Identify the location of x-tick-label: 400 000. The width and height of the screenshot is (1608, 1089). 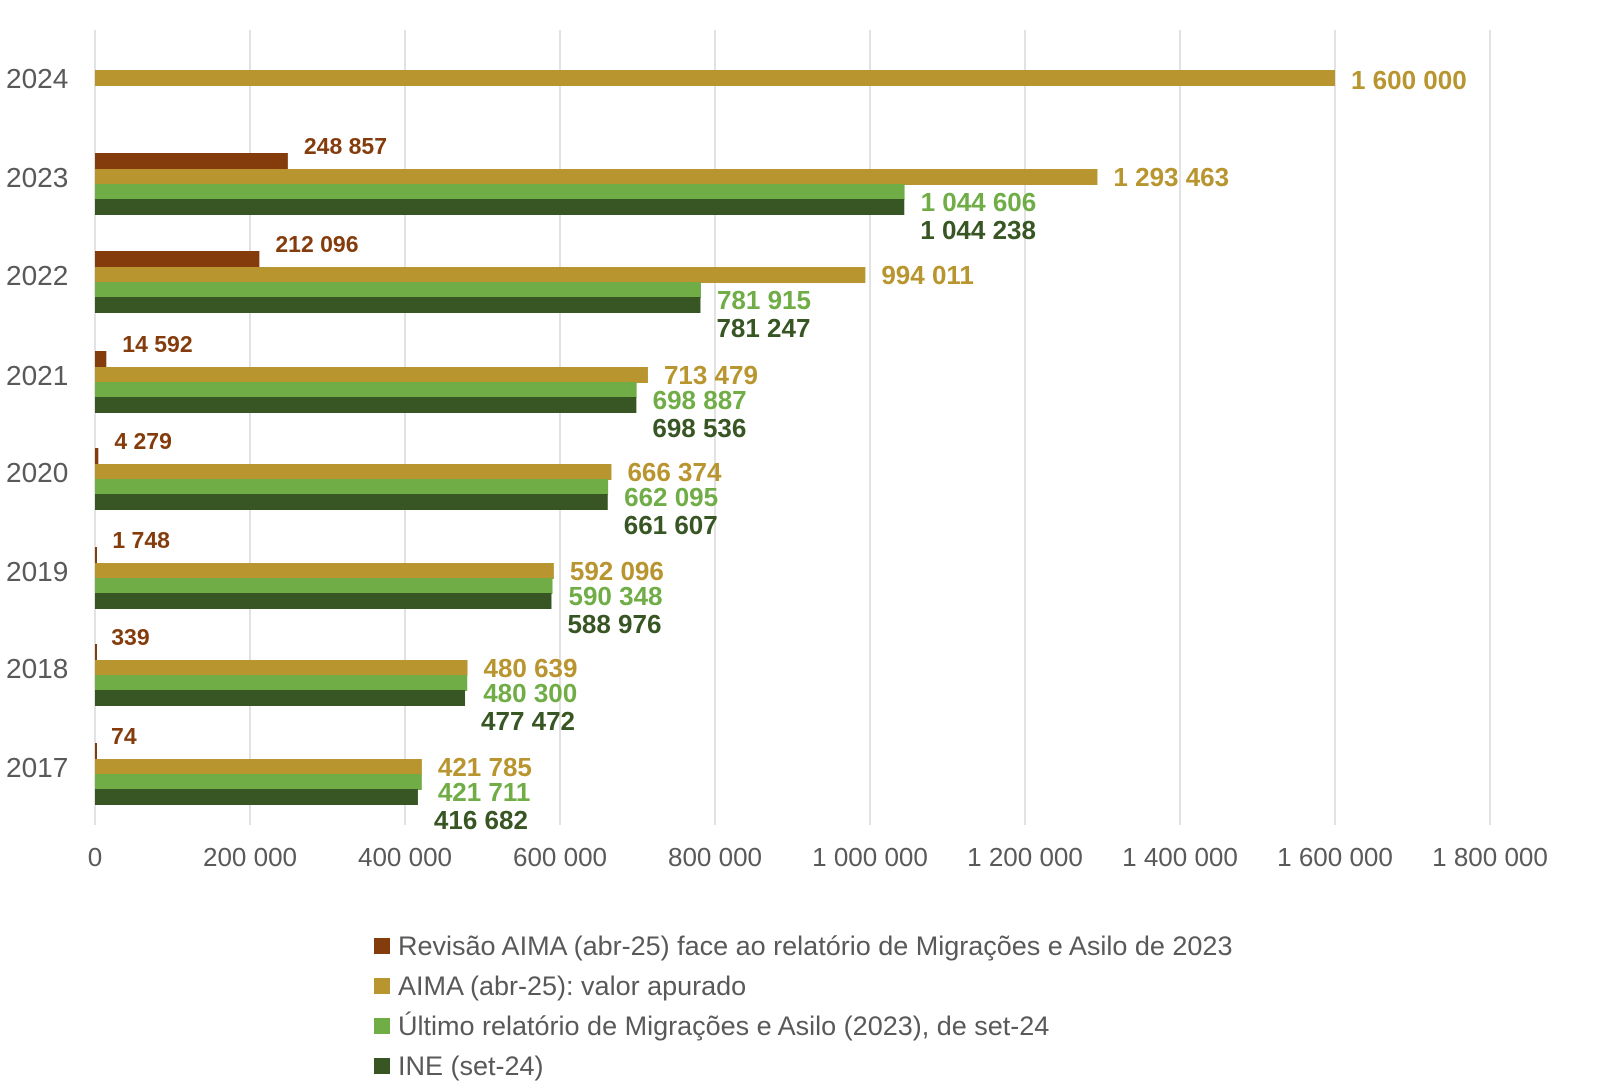
(405, 857).